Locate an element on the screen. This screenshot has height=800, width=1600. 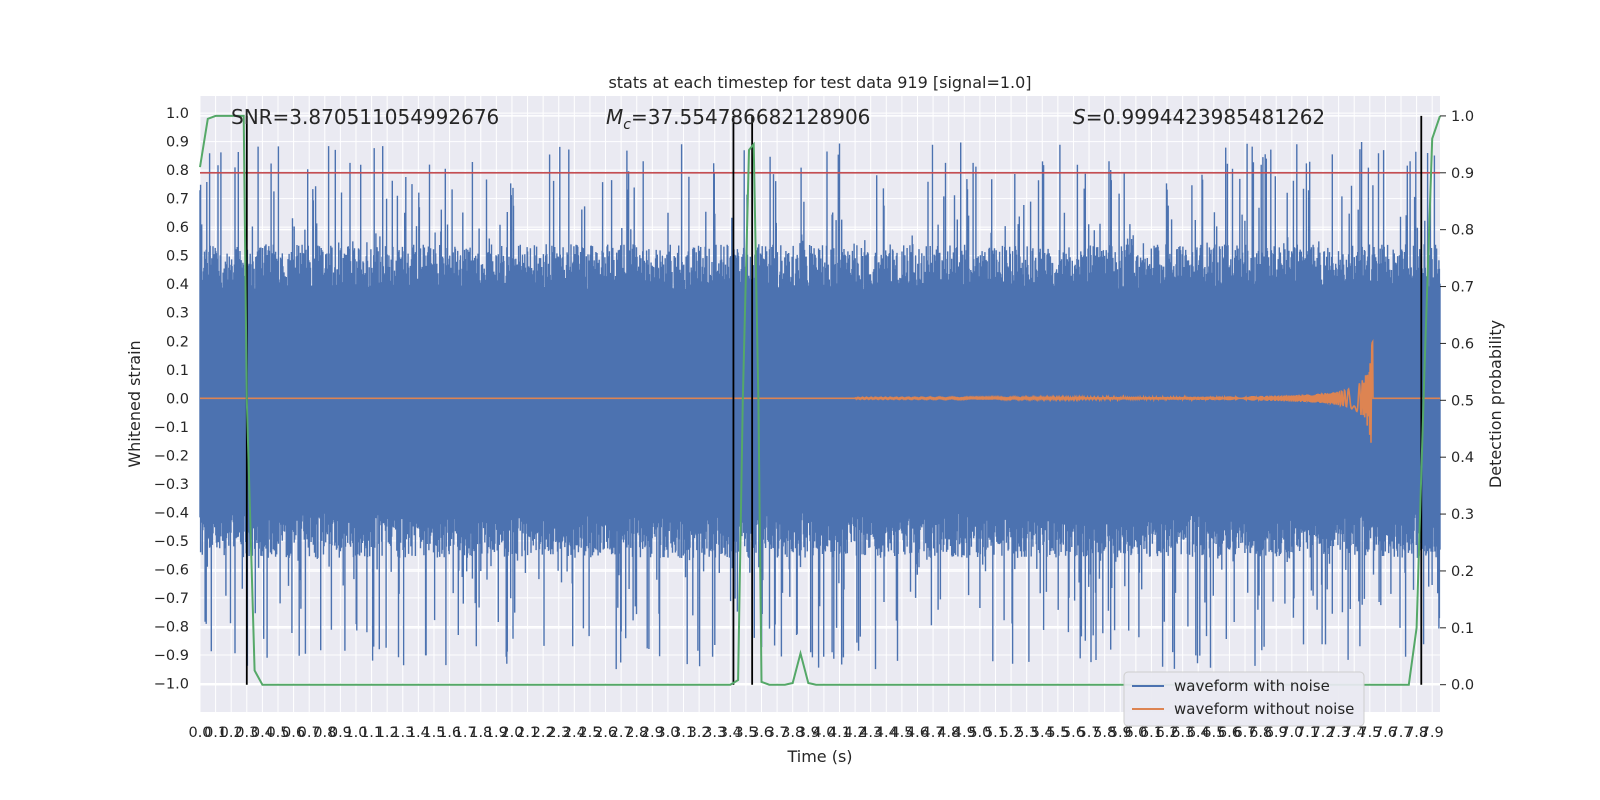
x-tick-label: 5.9 is located at coordinates (1120, 733).